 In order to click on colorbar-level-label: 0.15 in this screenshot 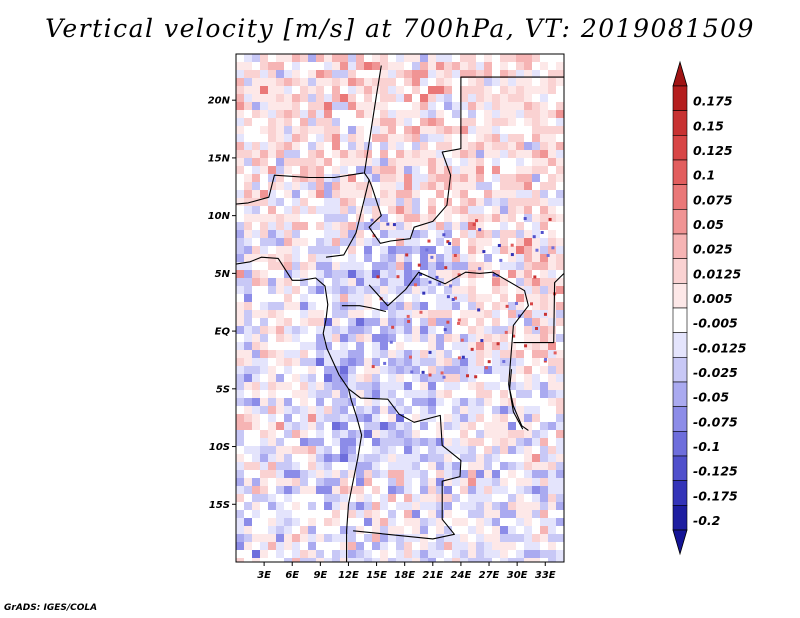, I will do `click(708, 125)`.